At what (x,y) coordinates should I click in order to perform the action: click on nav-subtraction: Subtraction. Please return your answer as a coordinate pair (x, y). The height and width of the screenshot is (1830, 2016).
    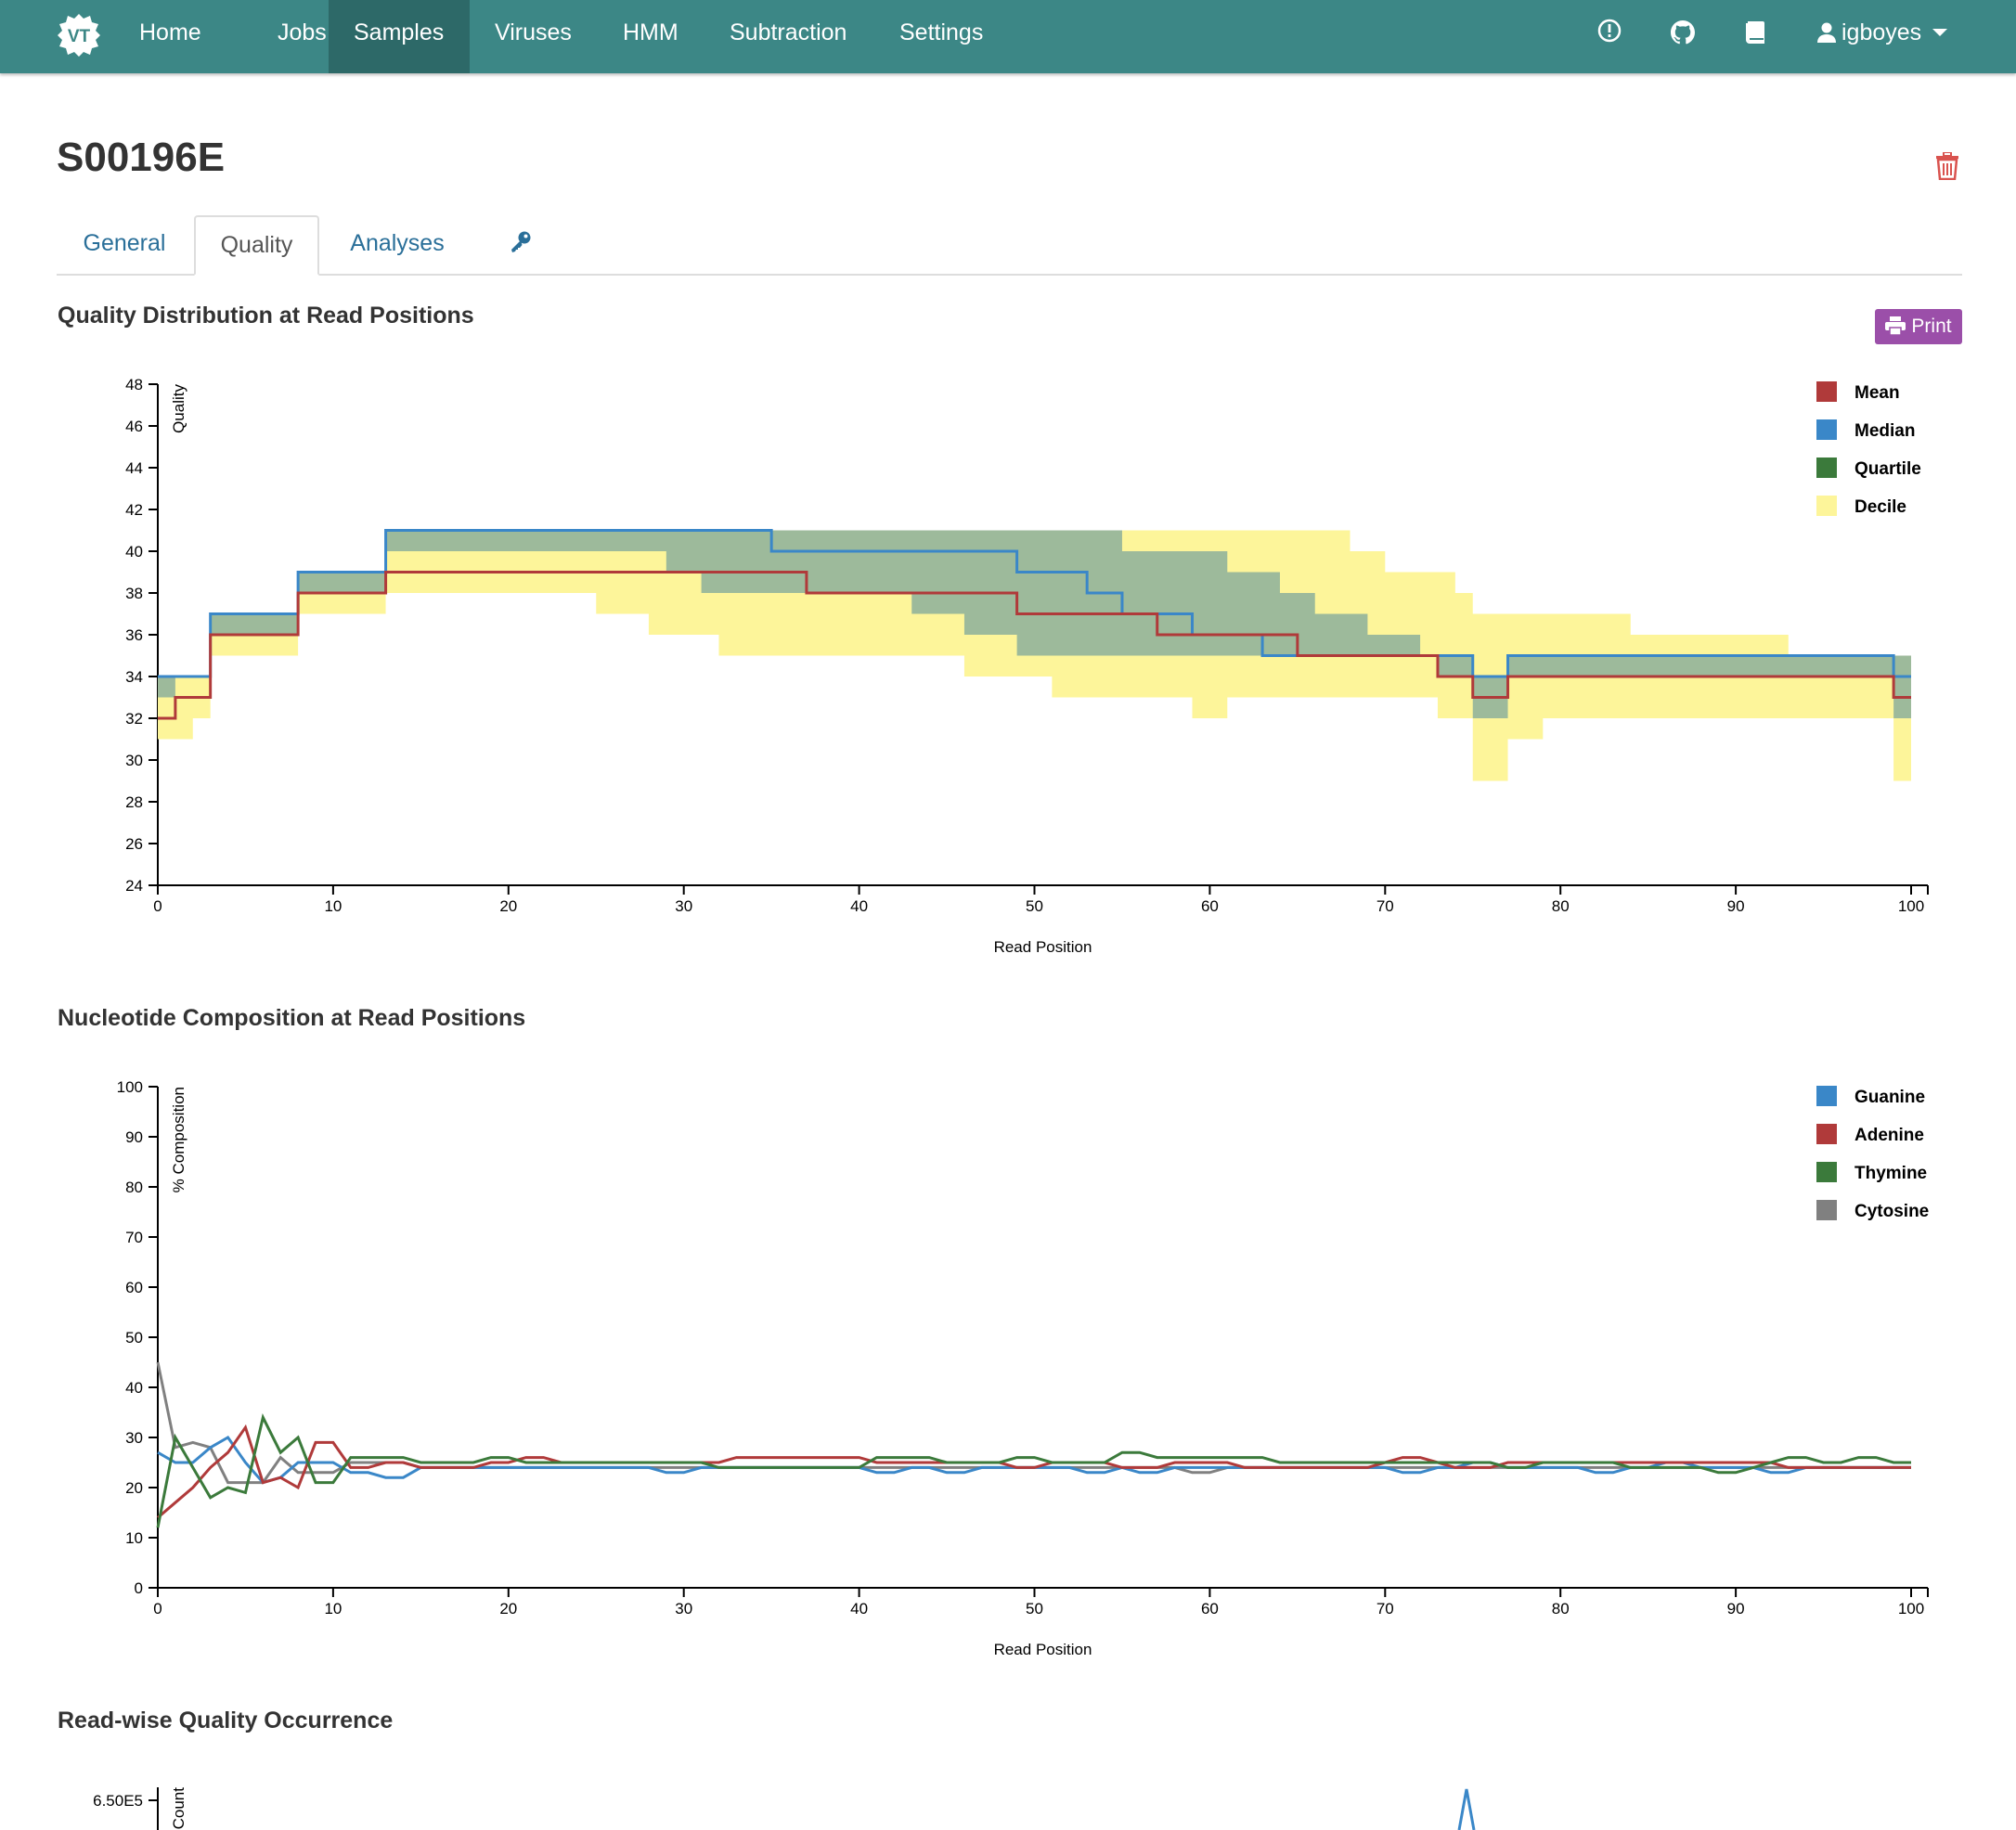
    Looking at the image, I should click on (788, 32).